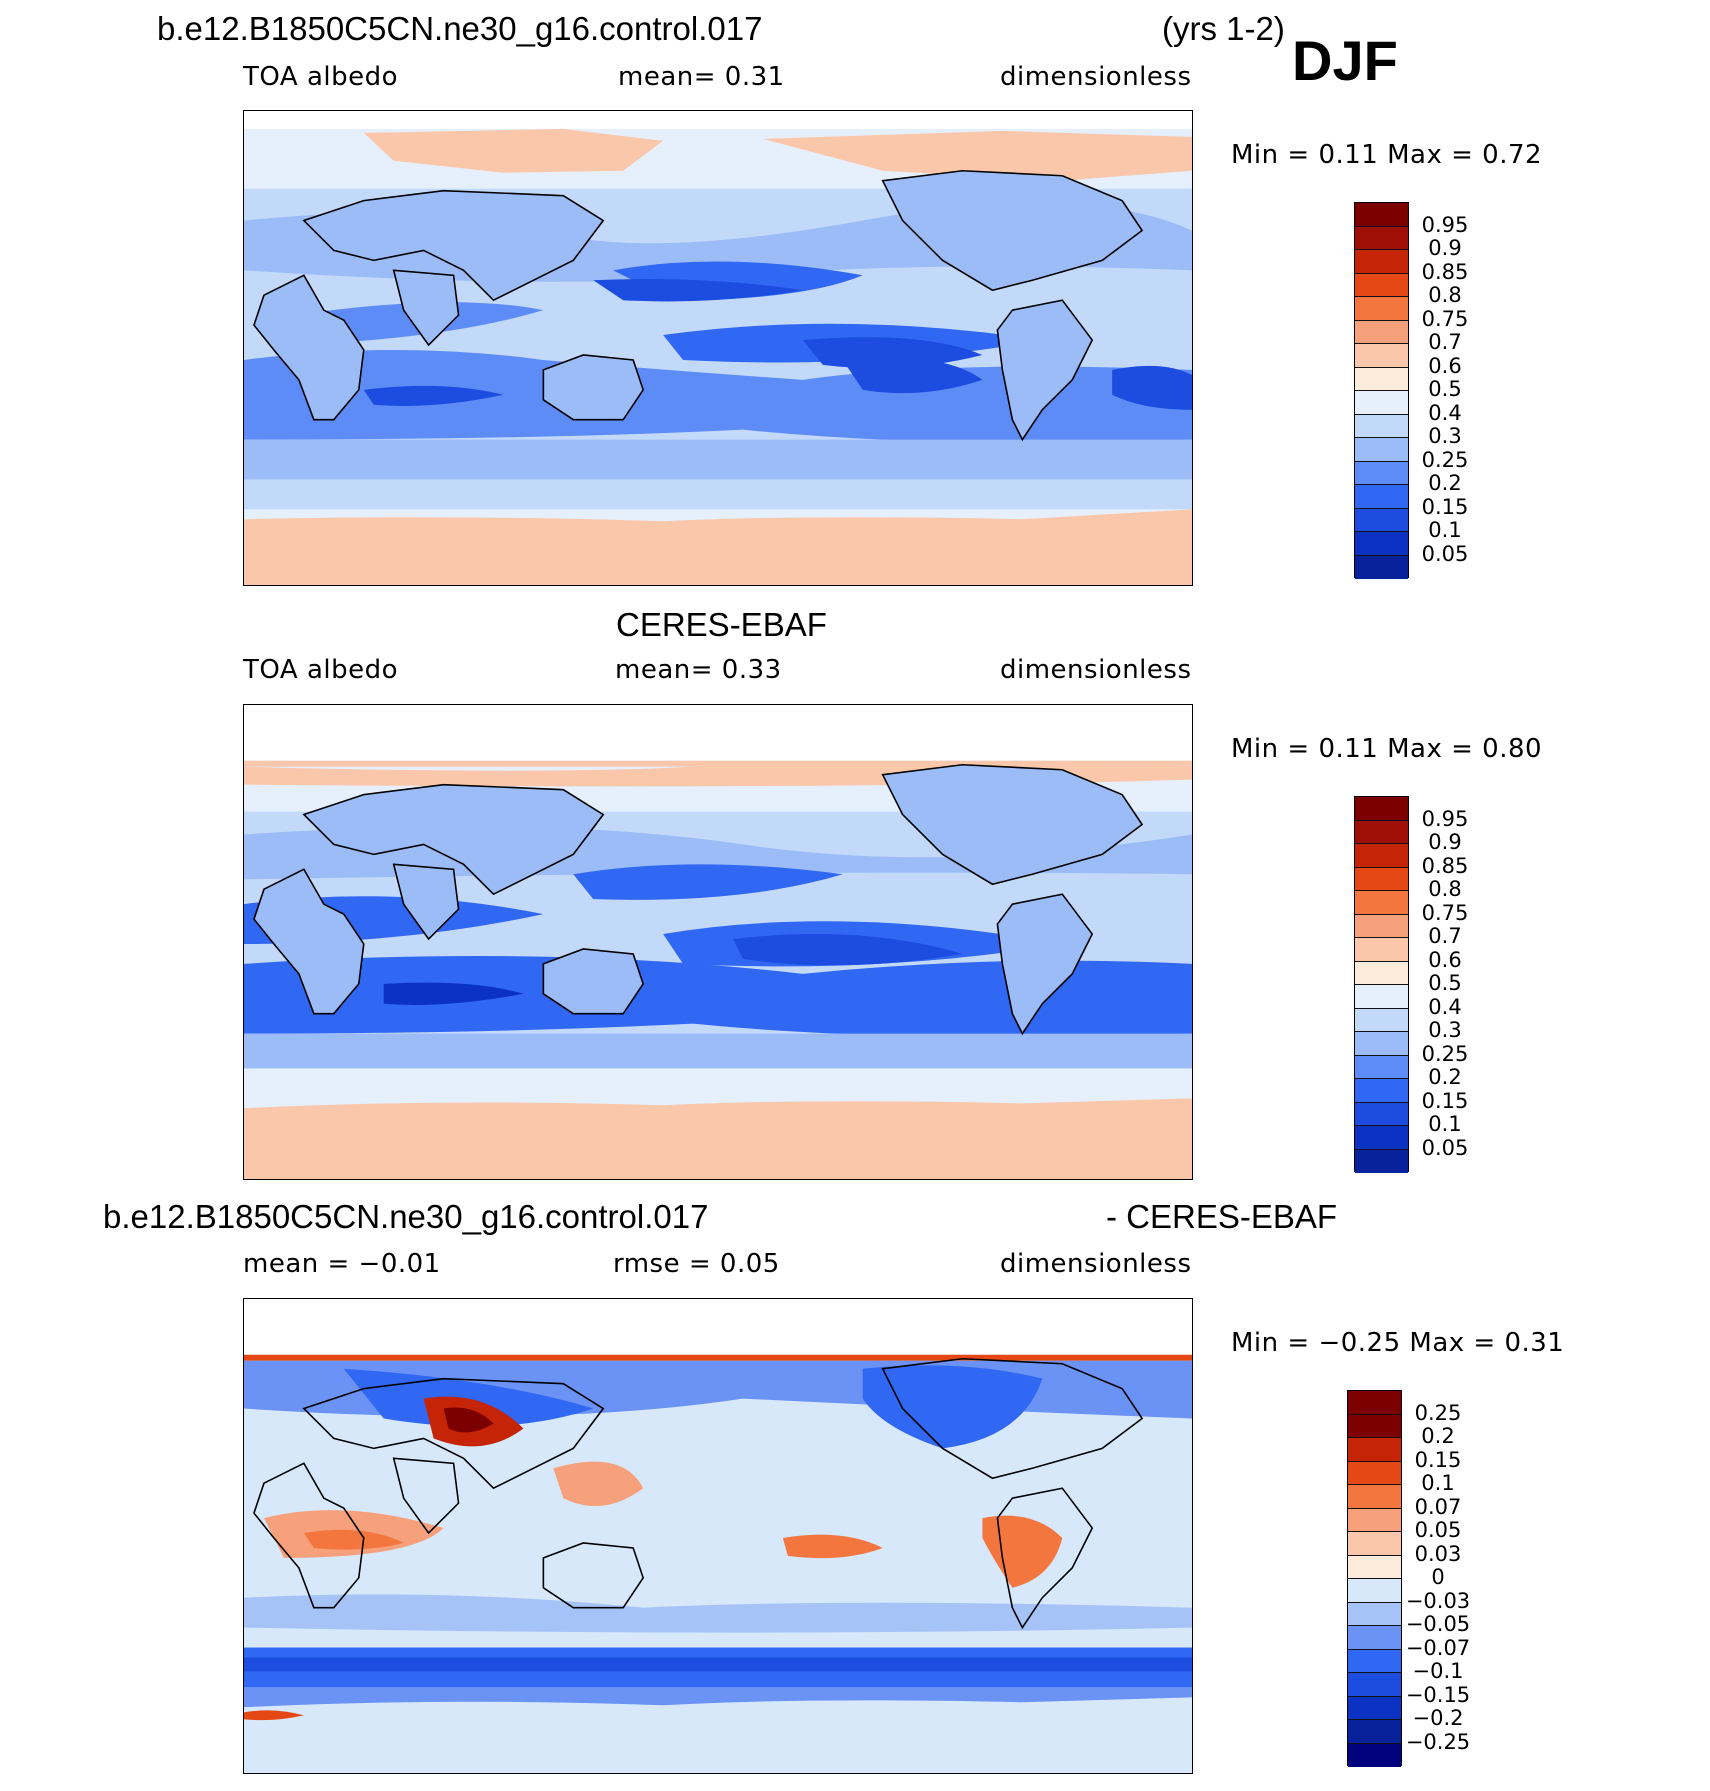 The height and width of the screenshot is (1791, 1710). Describe the element at coordinates (1438, 1624) in the screenshot. I see `colorbar-level-label: −0.05` at that location.